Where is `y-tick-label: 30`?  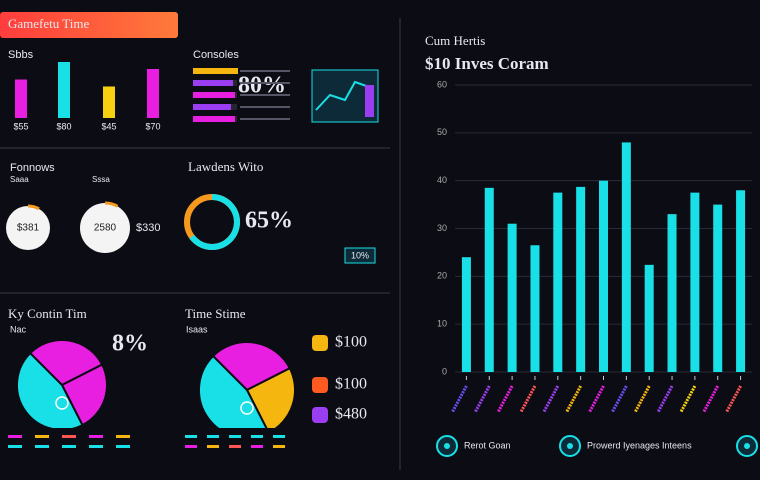 y-tick-label: 30 is located at coordinates (442, 228).